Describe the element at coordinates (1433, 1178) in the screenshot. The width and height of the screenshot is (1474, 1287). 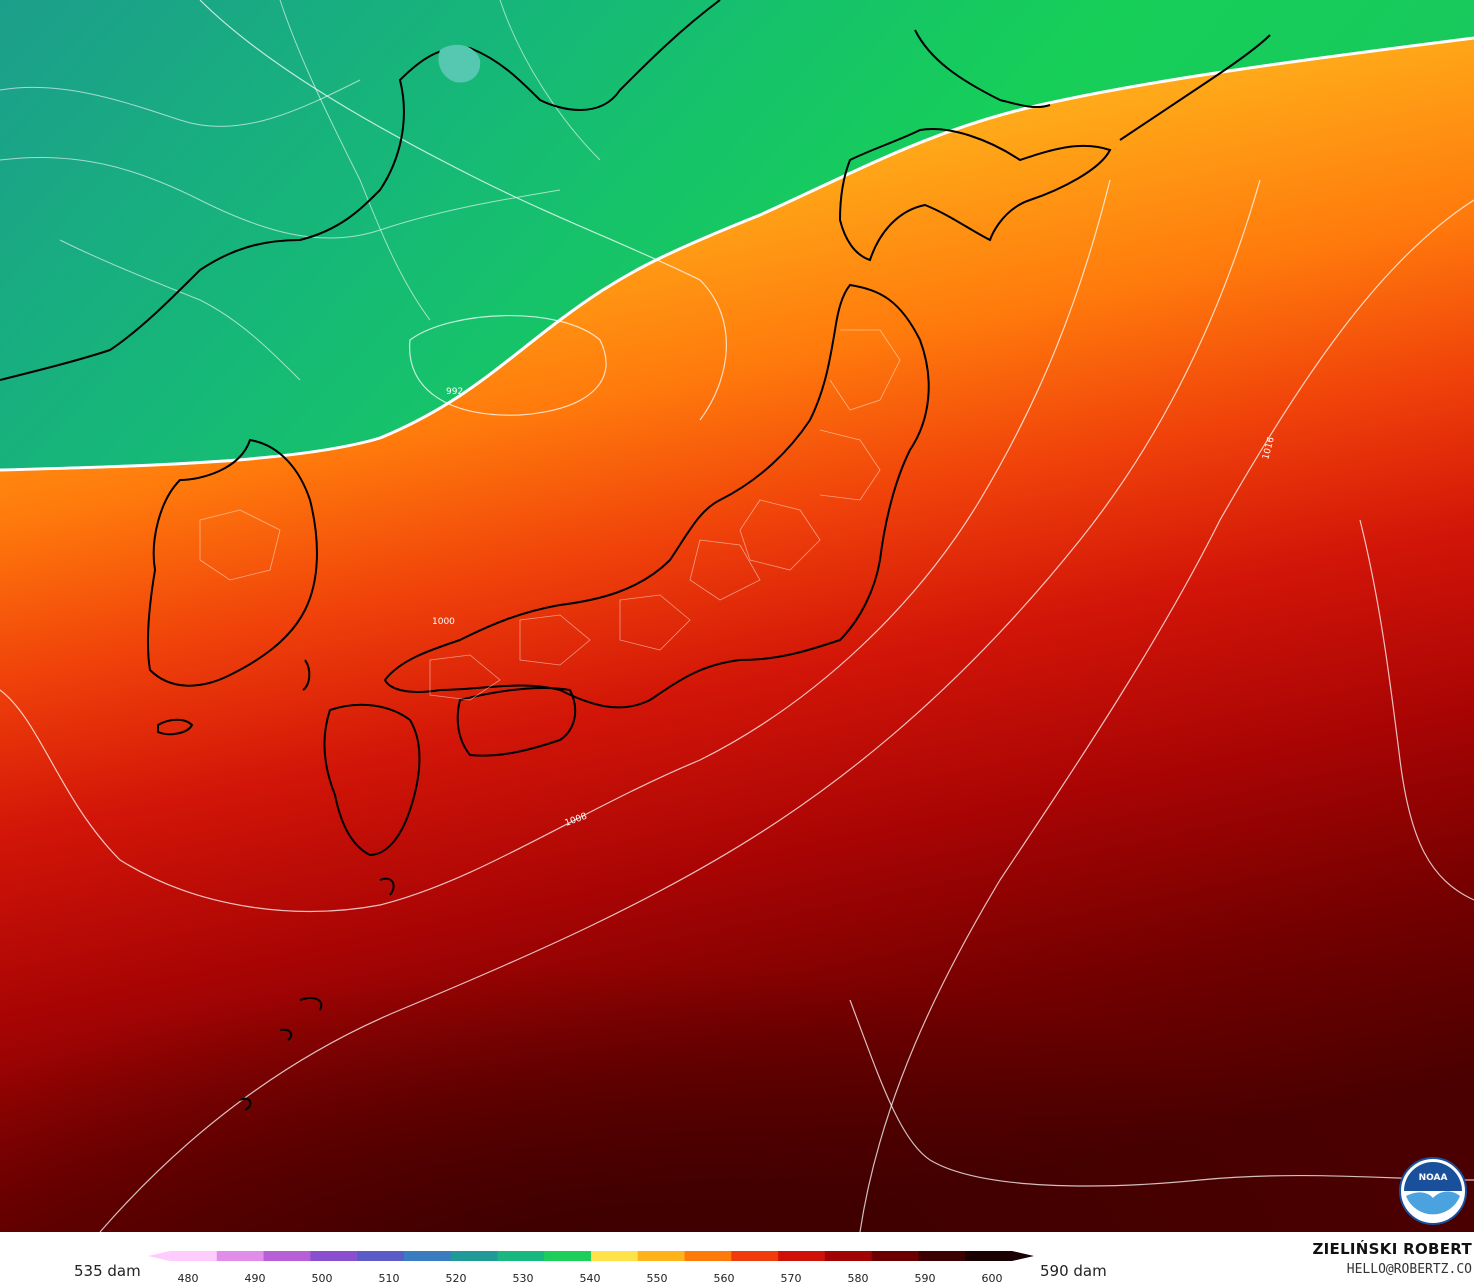
I see `svg-text: NOAA` at that location.